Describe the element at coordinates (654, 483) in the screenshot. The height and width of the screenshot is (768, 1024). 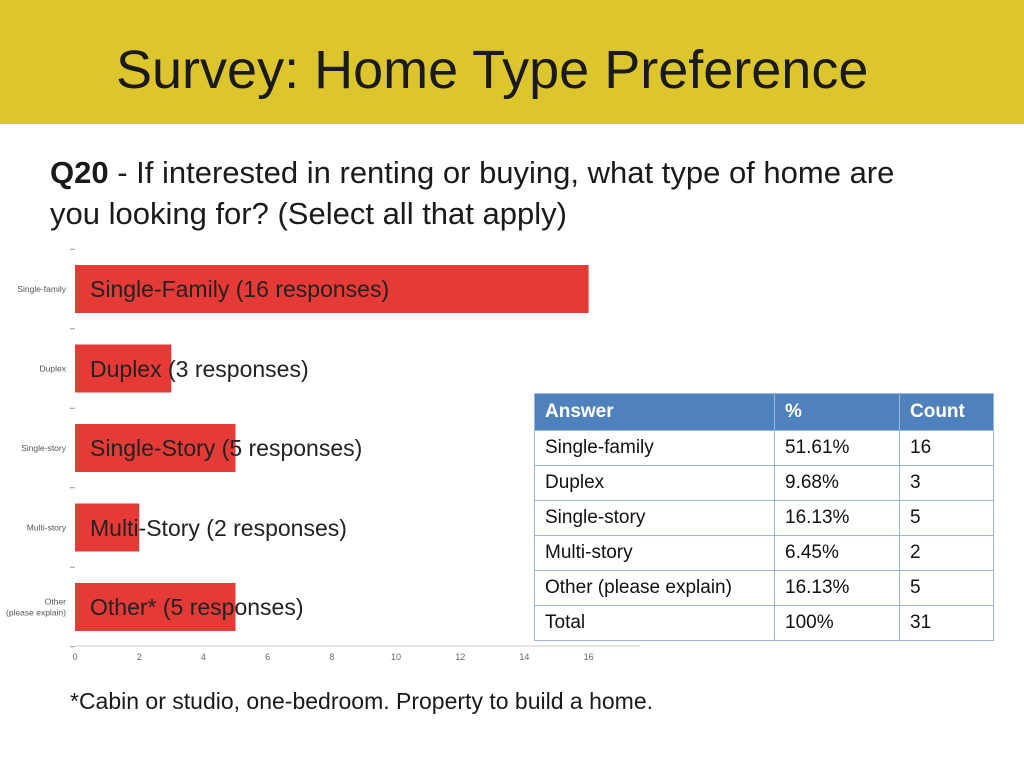
I see `table-cell-answer: Duplex` at that location.